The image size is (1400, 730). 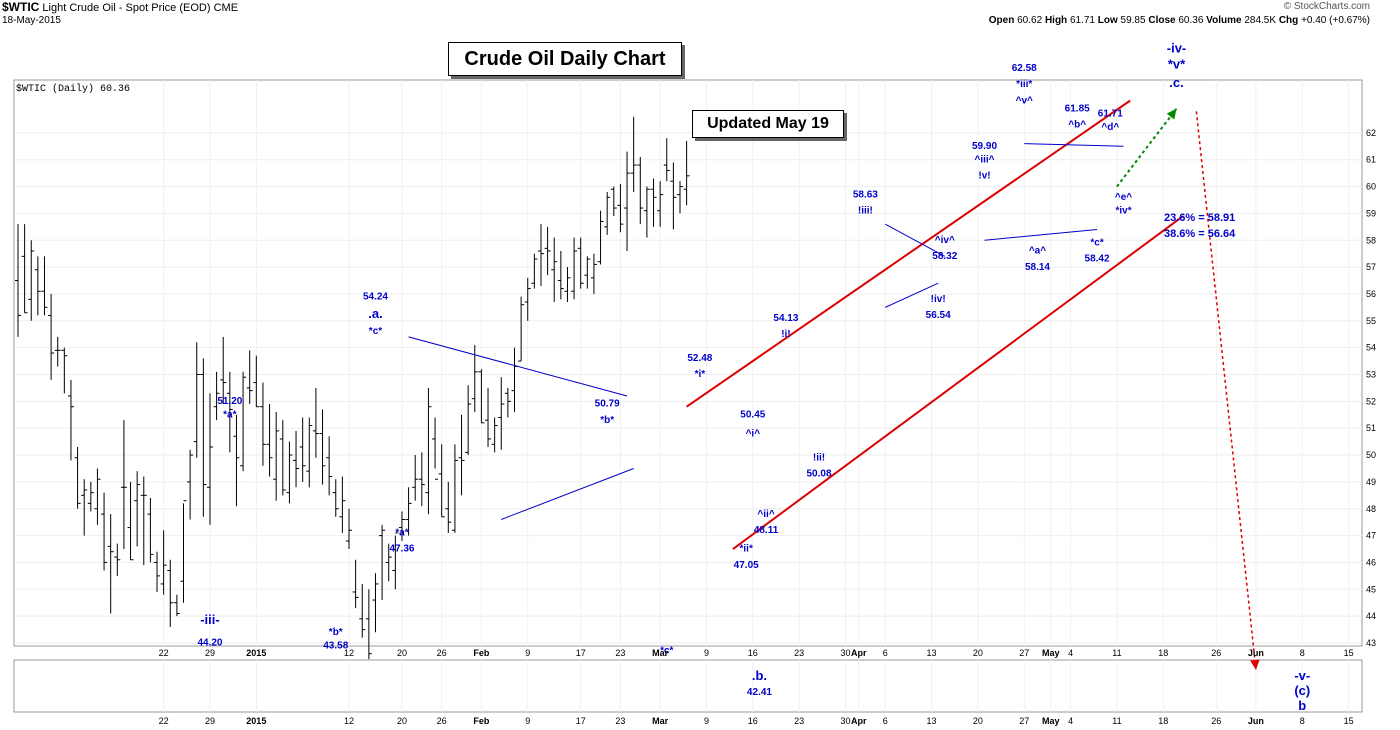 I want to click on x-tick-label: 9, so click(x=706, y=653).